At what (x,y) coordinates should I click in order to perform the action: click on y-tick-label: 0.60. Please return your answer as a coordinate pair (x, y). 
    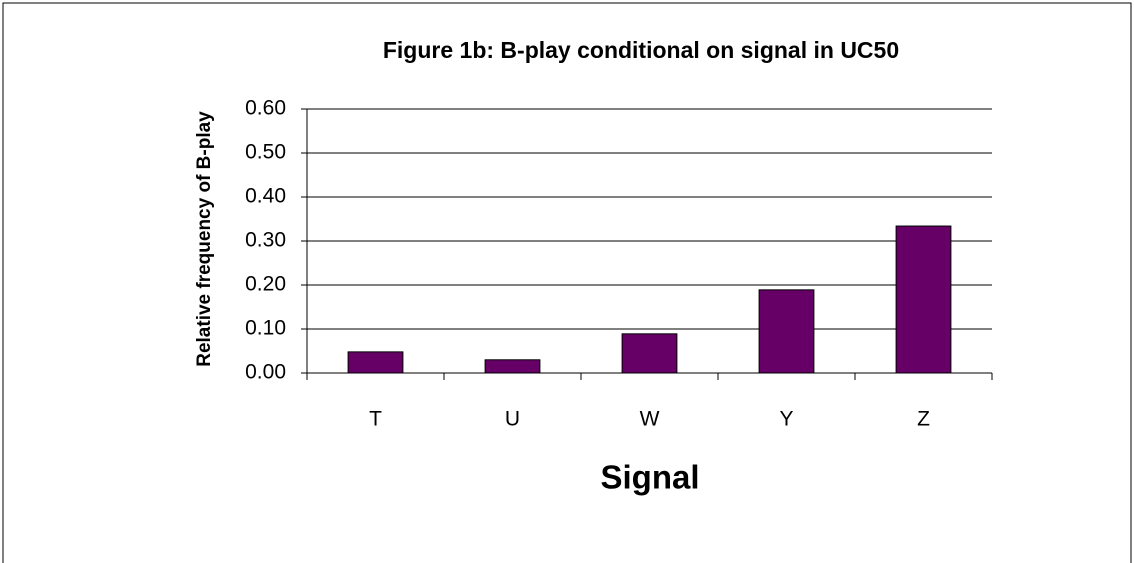
    Looking at the image, I should click on (265, 108).